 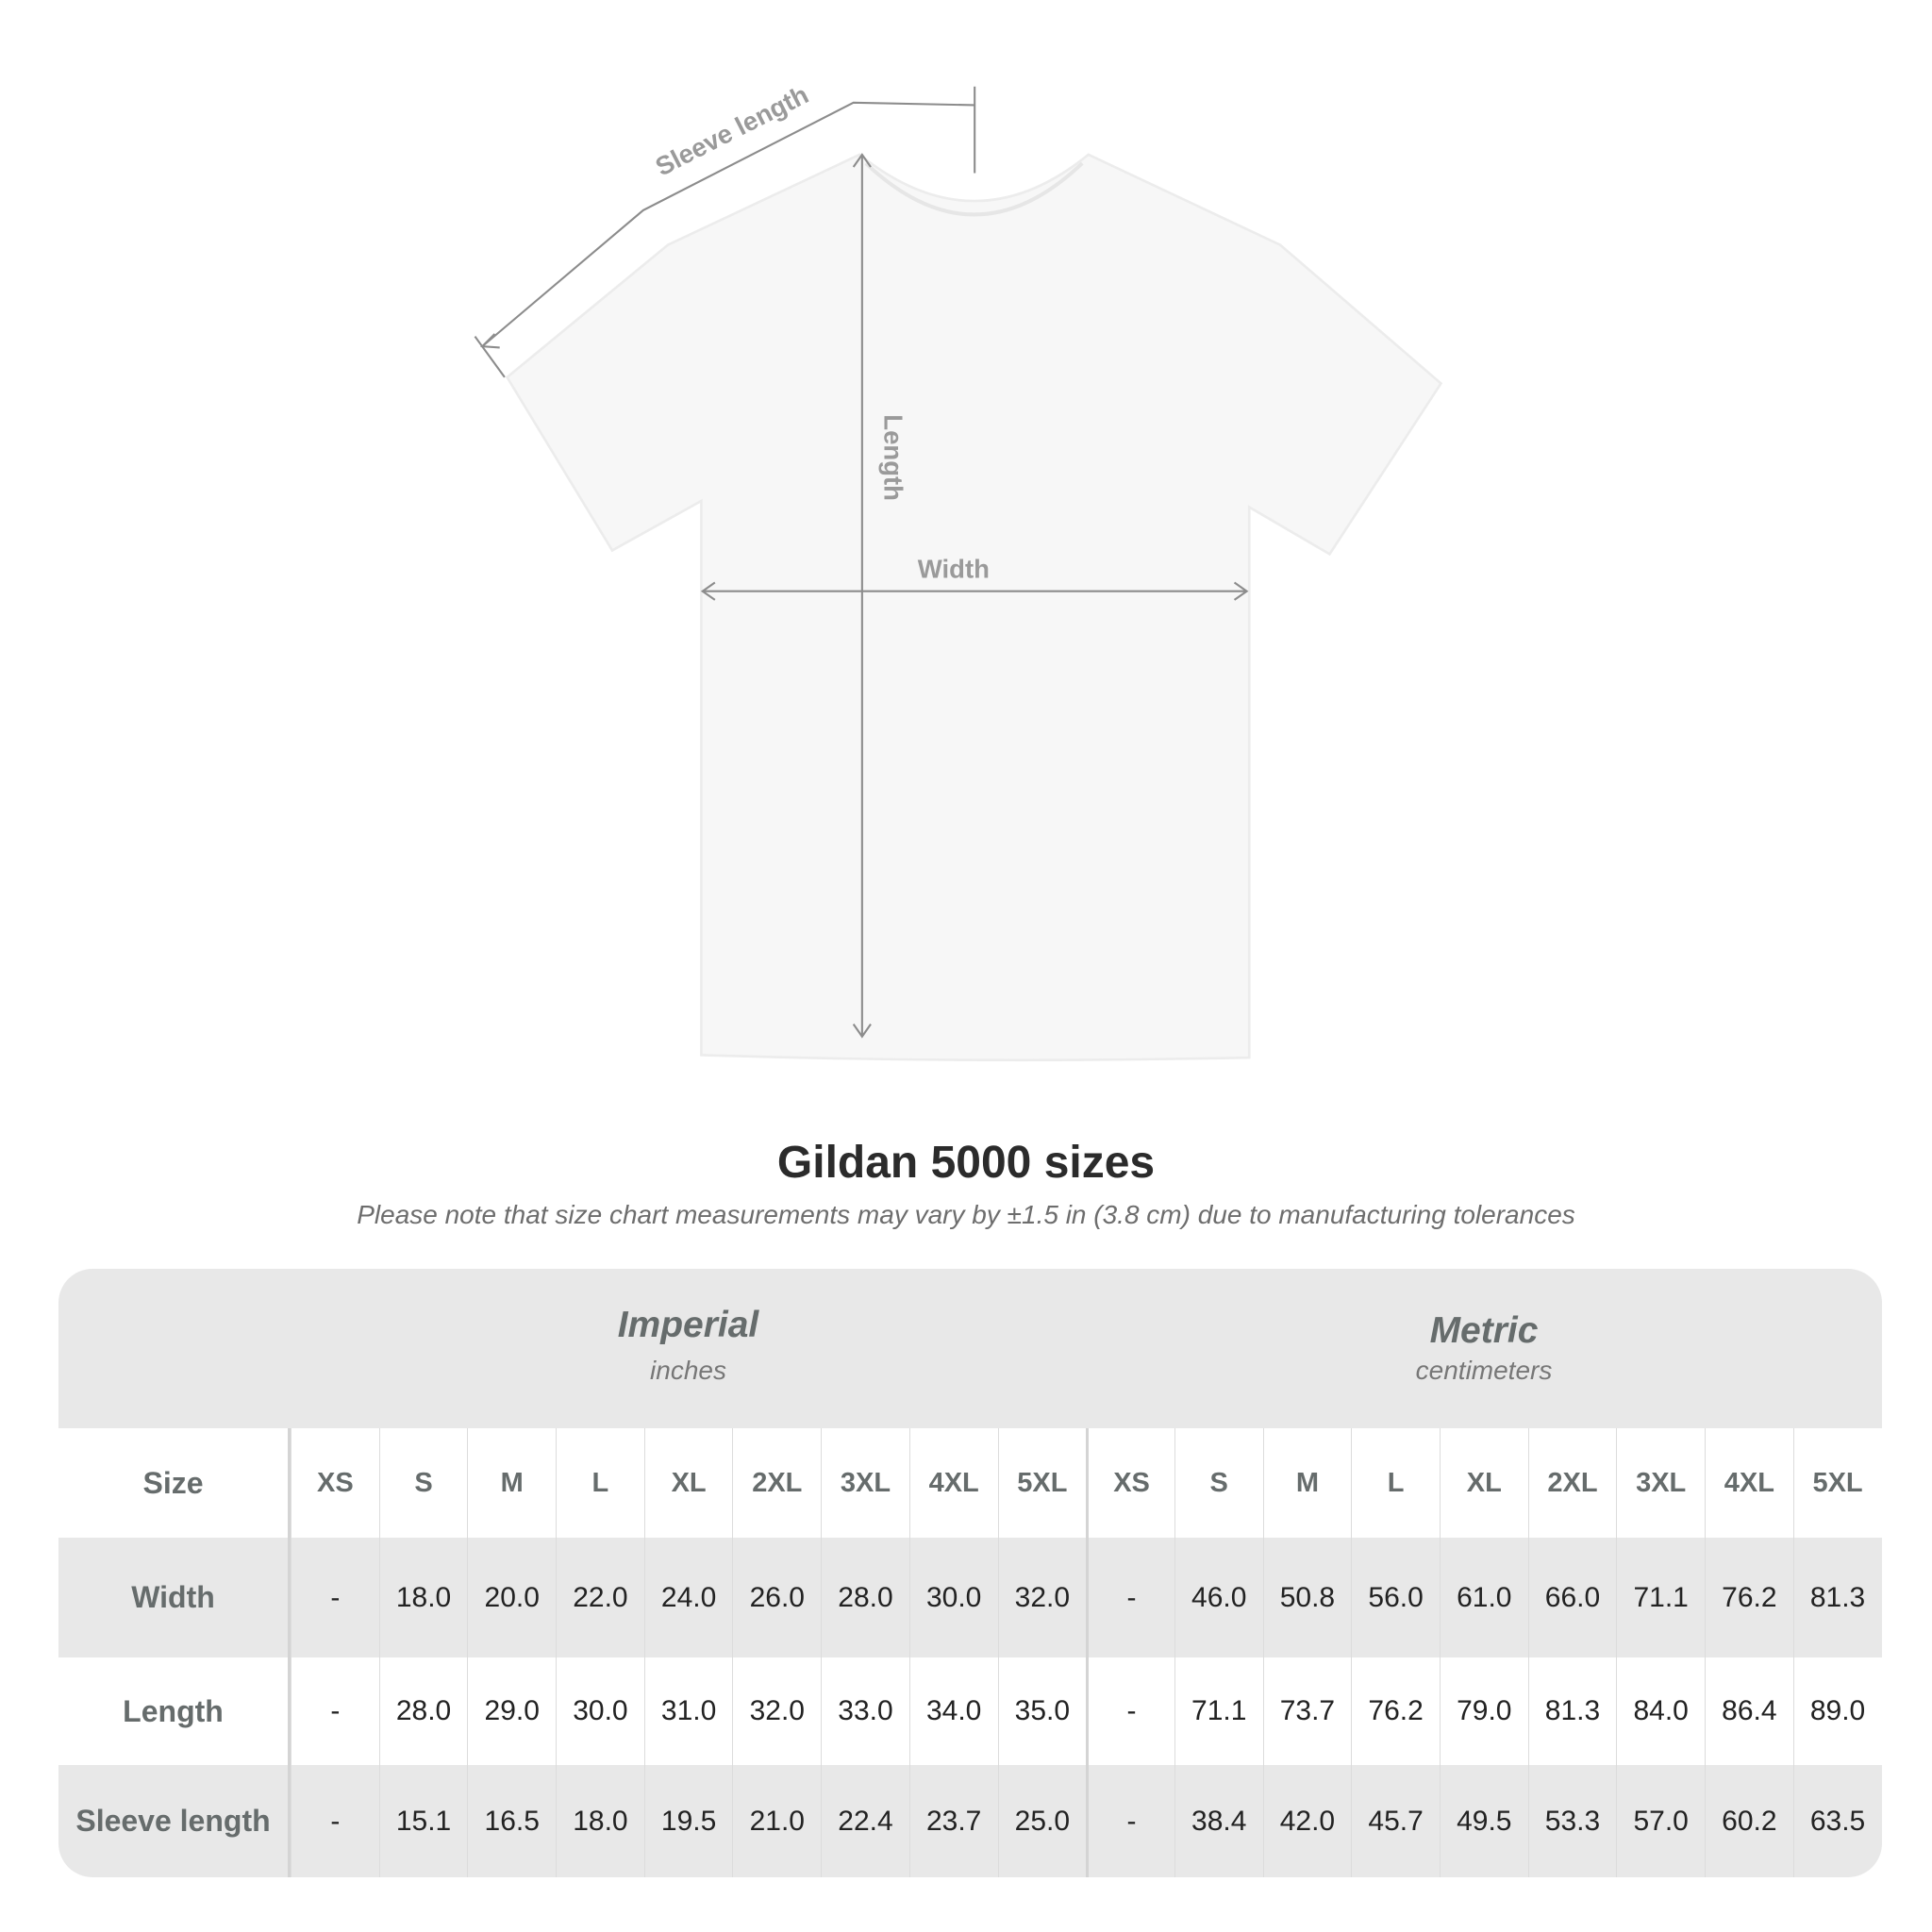 I want to click on imperial-value-cell: 20.0, so click(x=512, y=1598).